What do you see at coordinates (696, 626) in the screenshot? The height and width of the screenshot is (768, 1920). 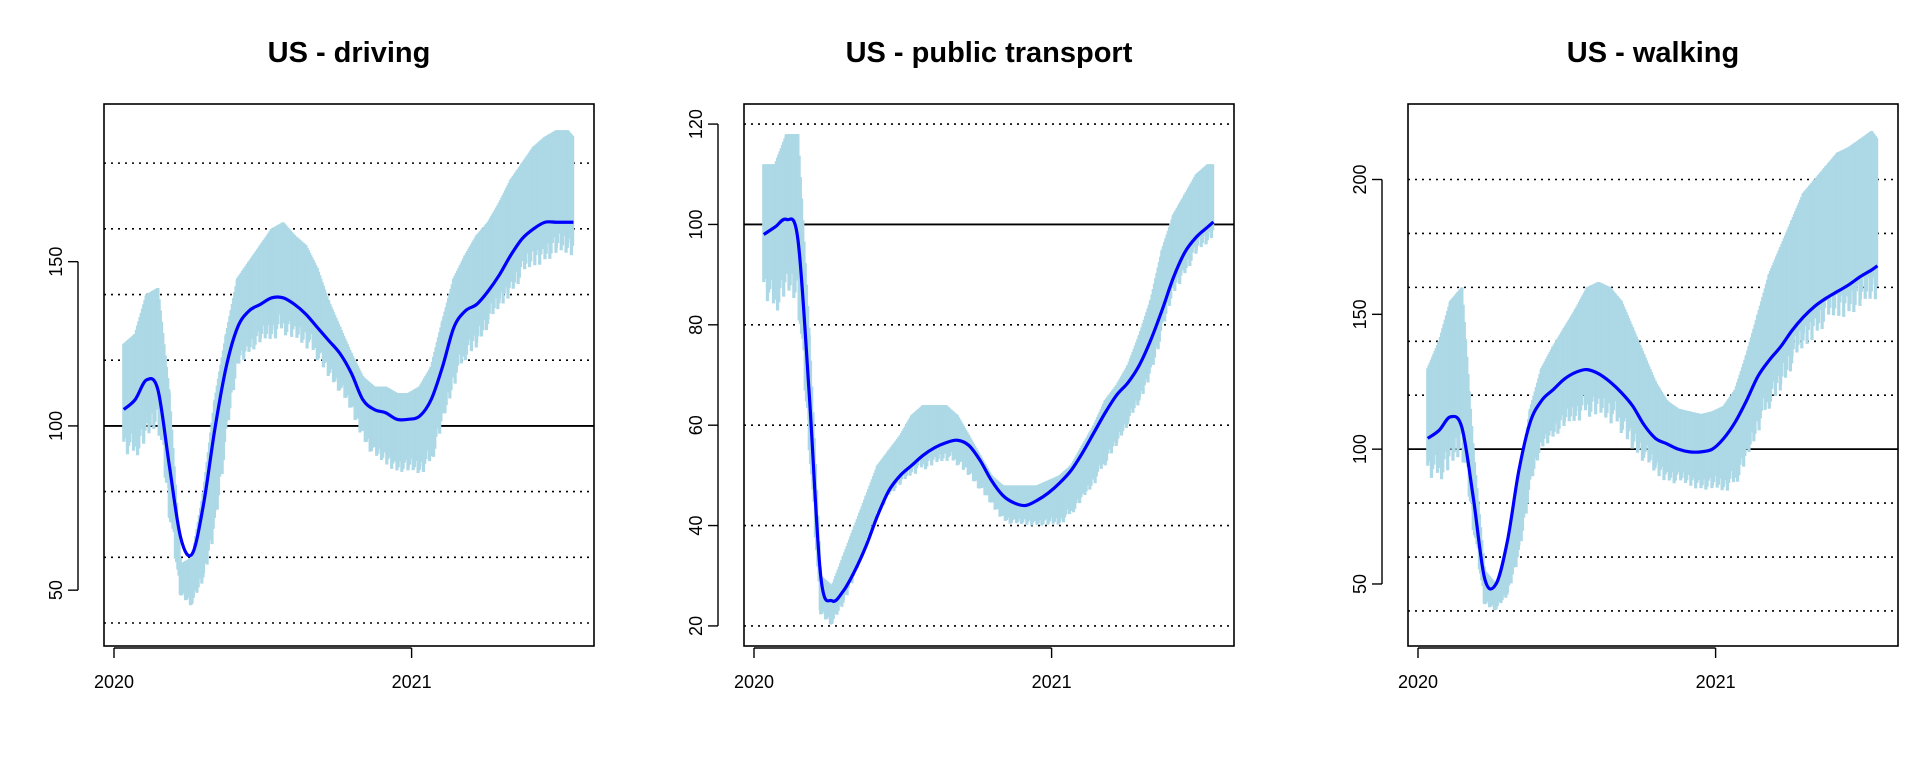 I see `y-tick-label-20: 20` at bounding box center [696, 626].